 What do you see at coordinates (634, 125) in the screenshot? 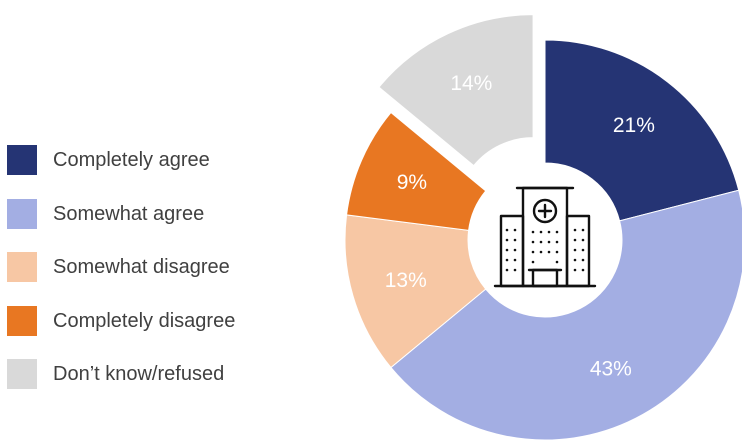
I see `slice-label-completely-agree: 21%` at bounding box center [634, 125].